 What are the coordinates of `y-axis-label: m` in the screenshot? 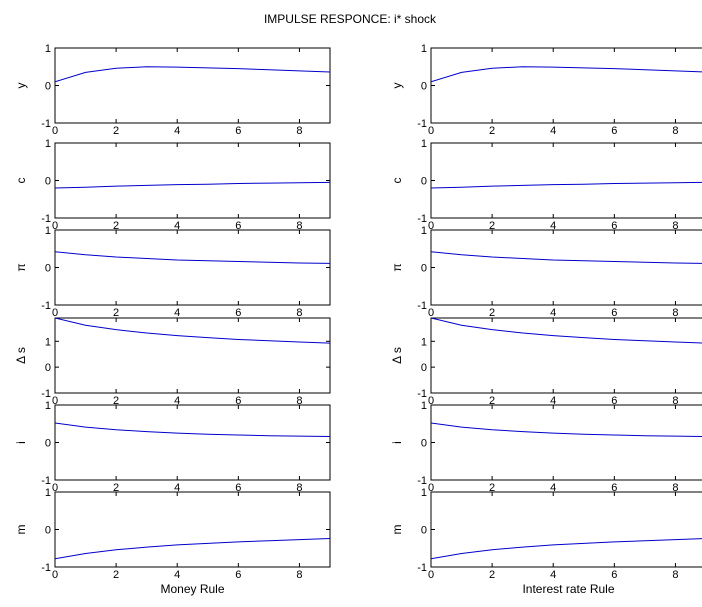 It's located at (21, 530).